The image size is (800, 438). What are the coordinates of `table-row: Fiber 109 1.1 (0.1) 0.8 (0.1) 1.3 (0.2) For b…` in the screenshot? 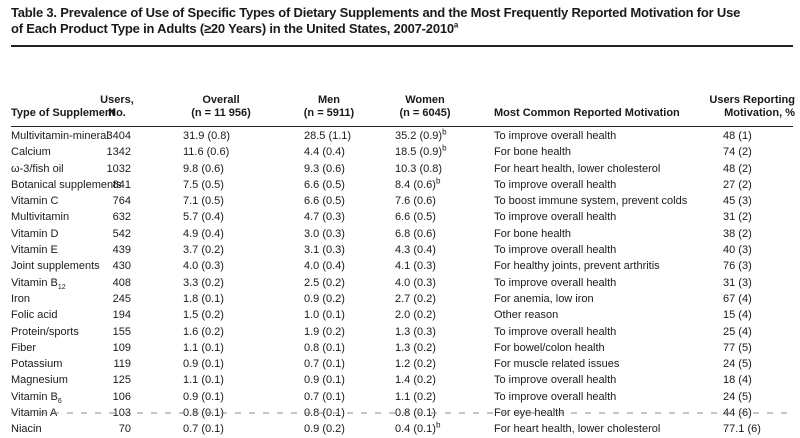 It's located at (402, 348).